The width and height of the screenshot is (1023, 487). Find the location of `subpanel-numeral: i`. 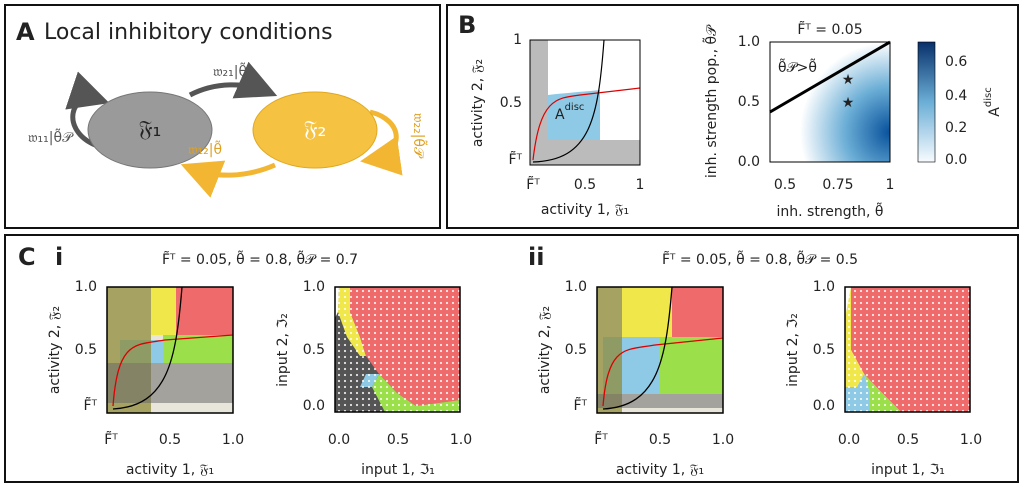

subpanel-numeral: i is located at coordinates (59, 257).